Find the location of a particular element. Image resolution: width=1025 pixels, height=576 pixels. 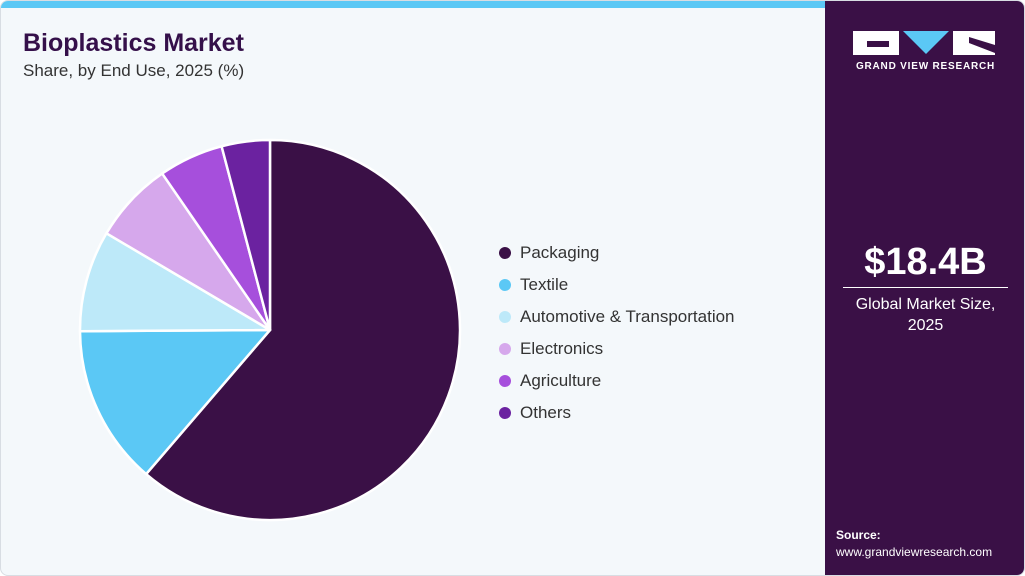

legend-label: Agriculture is located at coordinates (561, 380).